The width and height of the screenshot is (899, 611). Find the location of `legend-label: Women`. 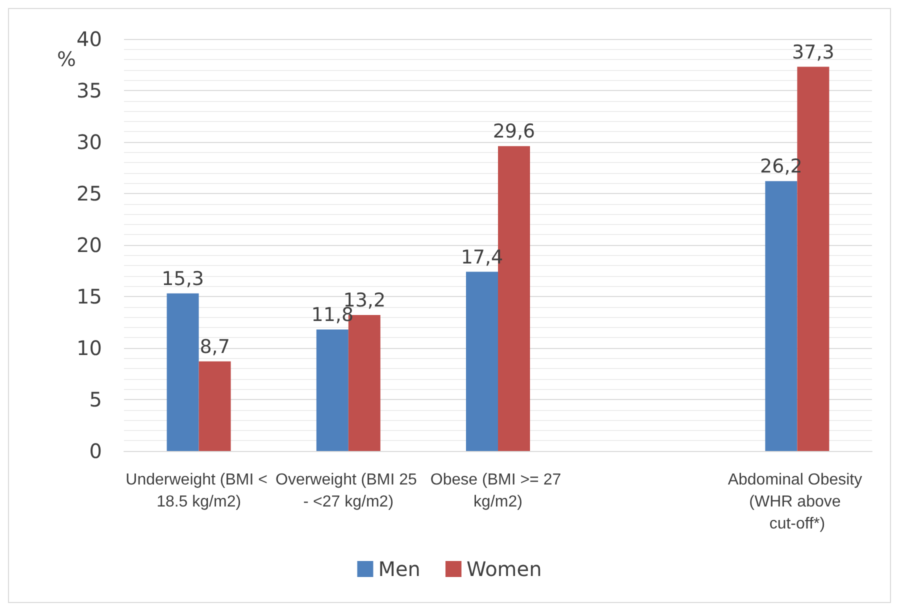

legend-label: Women is located at coordinates (504, 569).